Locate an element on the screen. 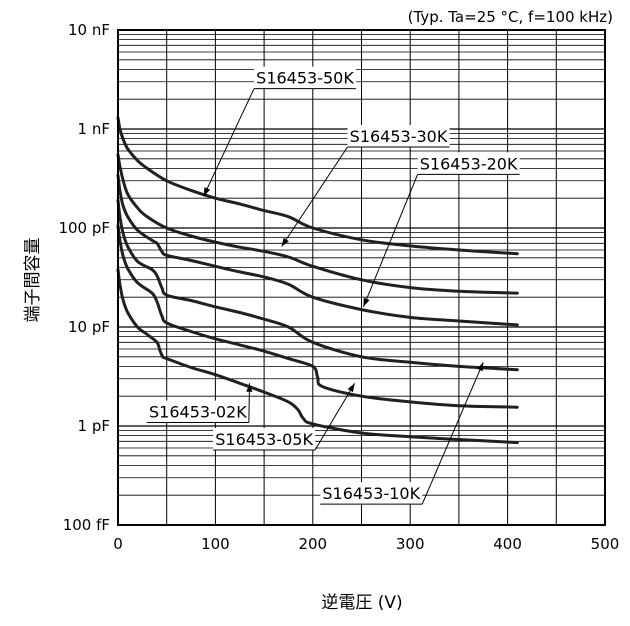  callout-label-s16453-20k: S16453-20K is located at coordinates (469, 163).